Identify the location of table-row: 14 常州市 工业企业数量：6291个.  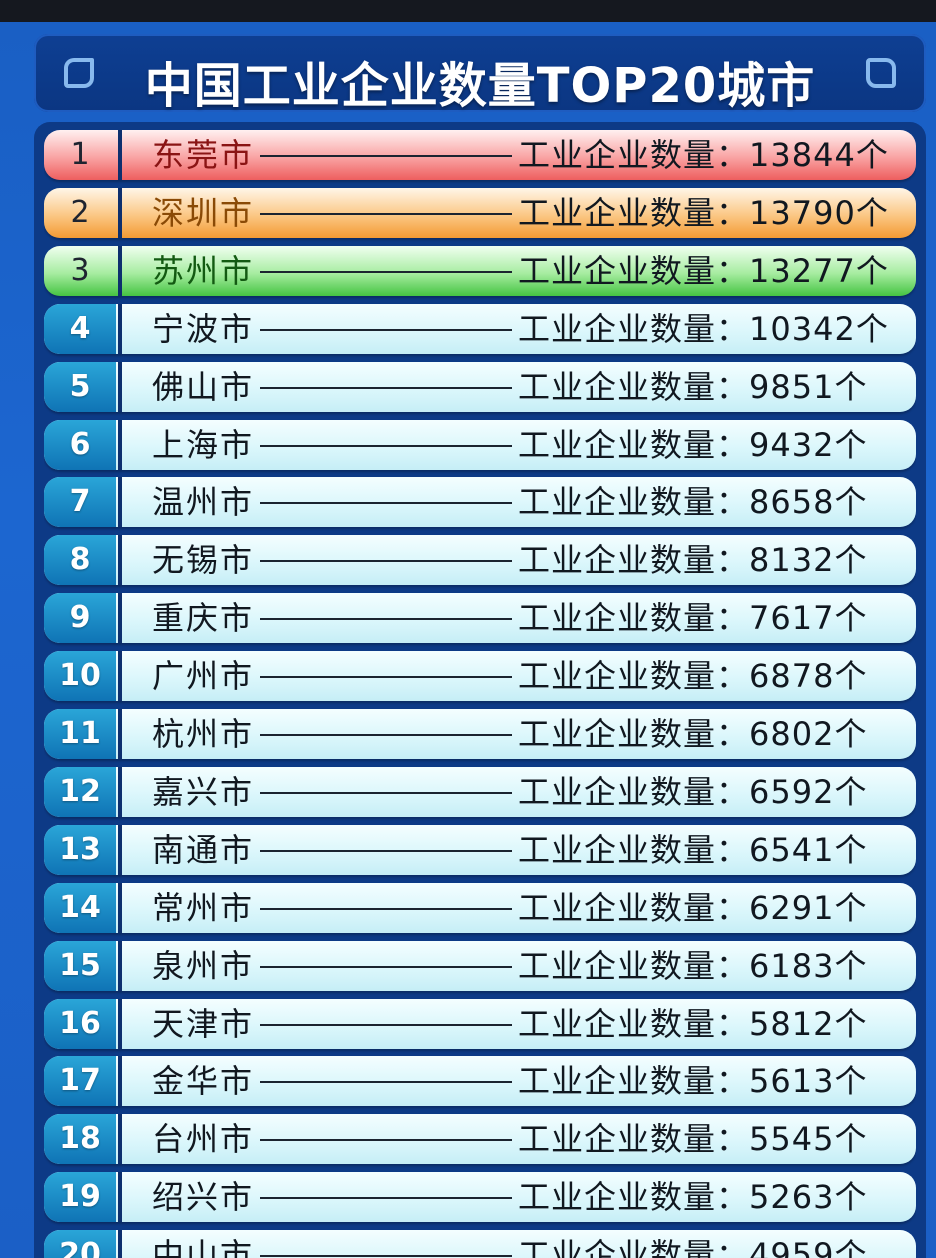
(480, 907).